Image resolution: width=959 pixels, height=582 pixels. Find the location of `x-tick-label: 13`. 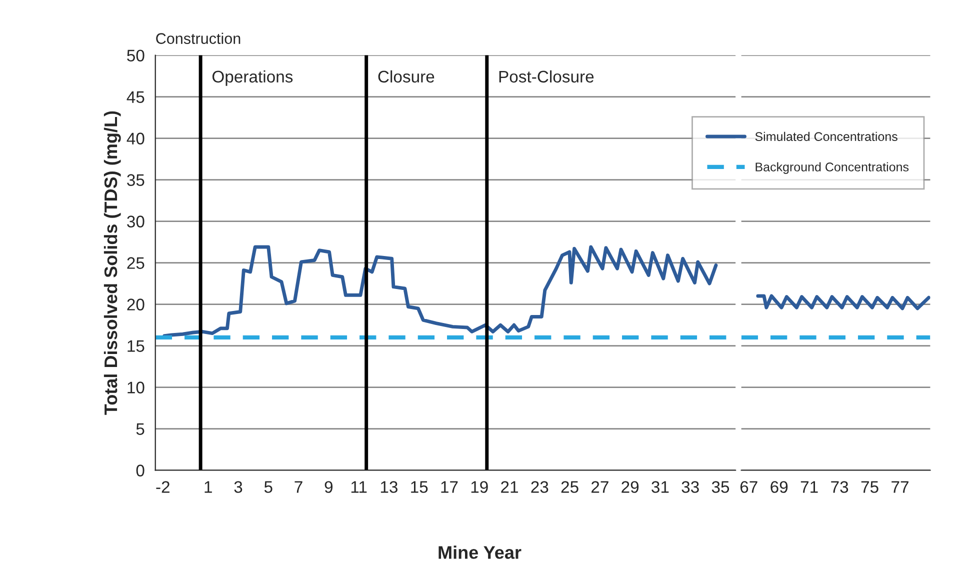

x-tick-label: 13 is located at coordinates (389, 487).